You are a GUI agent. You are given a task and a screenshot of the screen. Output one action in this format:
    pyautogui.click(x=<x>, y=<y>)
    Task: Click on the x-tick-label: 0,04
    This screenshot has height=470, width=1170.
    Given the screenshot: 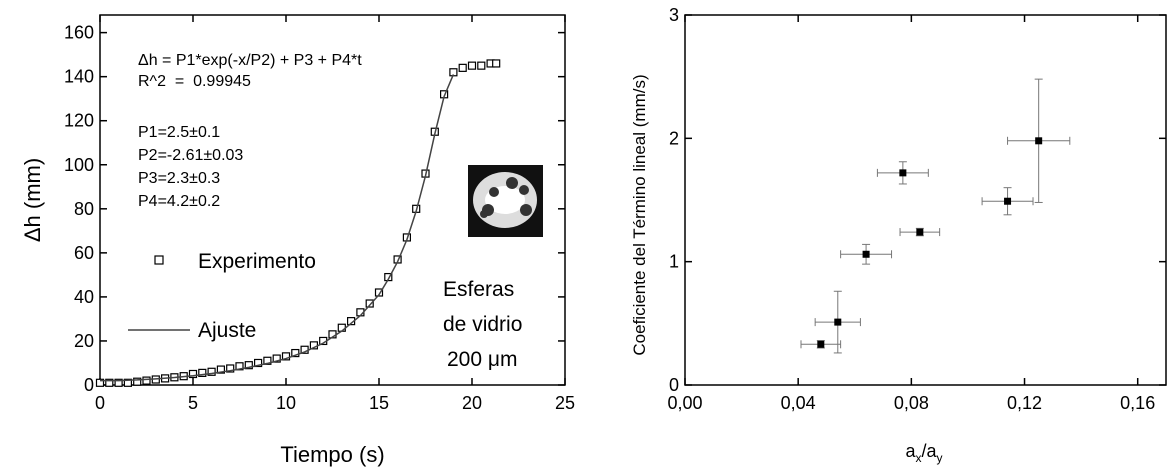 What is the action you would take?
    pyautogui.click(x=798, y=403)
    